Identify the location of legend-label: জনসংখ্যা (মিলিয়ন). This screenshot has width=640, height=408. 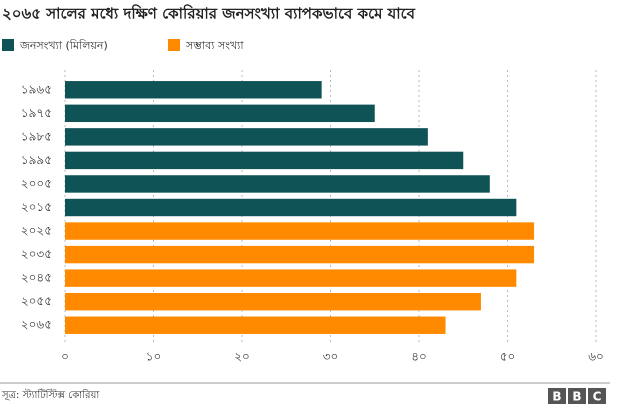
(63, 45).